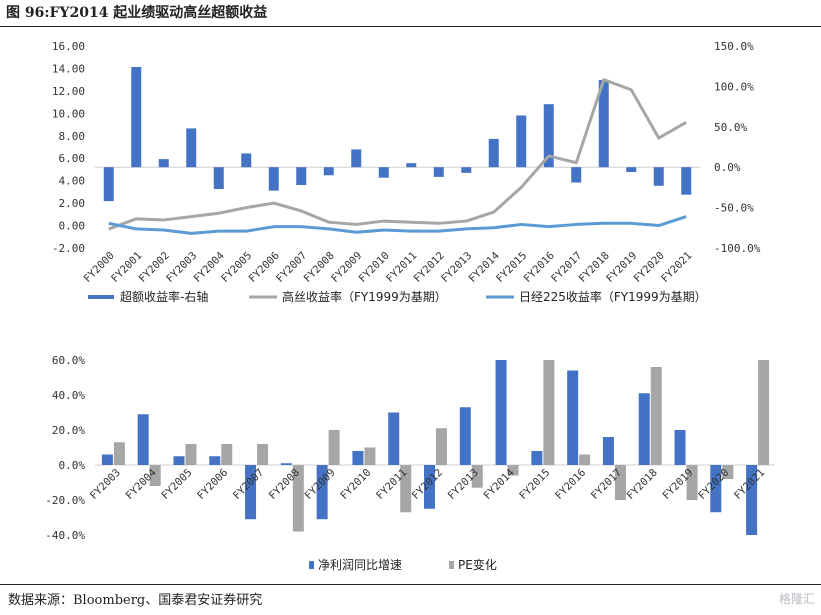 The height and width of the screenshot is (615, 821). Describe the element at coordinates (410, 584) in the screenshot. I see `source-rule` at that location.